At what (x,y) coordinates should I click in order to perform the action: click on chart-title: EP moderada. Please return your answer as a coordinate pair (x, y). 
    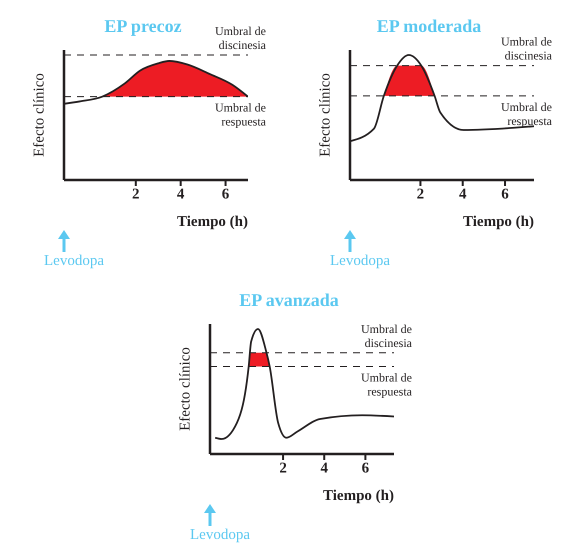
    Looking at the image, I should click on (429, 26).